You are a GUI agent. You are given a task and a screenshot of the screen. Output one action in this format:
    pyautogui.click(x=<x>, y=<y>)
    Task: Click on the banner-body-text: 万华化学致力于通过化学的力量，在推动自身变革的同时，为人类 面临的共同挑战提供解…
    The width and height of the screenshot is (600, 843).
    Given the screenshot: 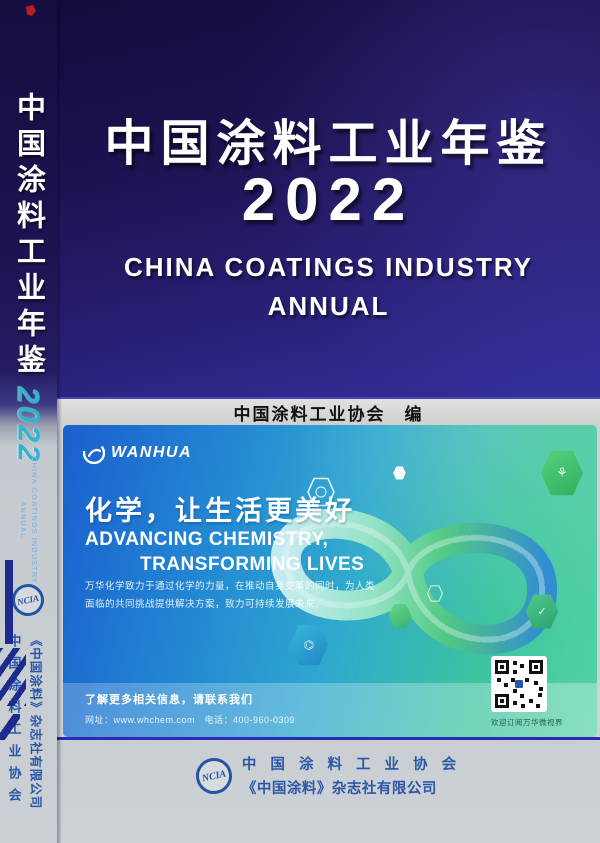 What is the action you would take?
    pyautogui.click(x=230, y=595)
    